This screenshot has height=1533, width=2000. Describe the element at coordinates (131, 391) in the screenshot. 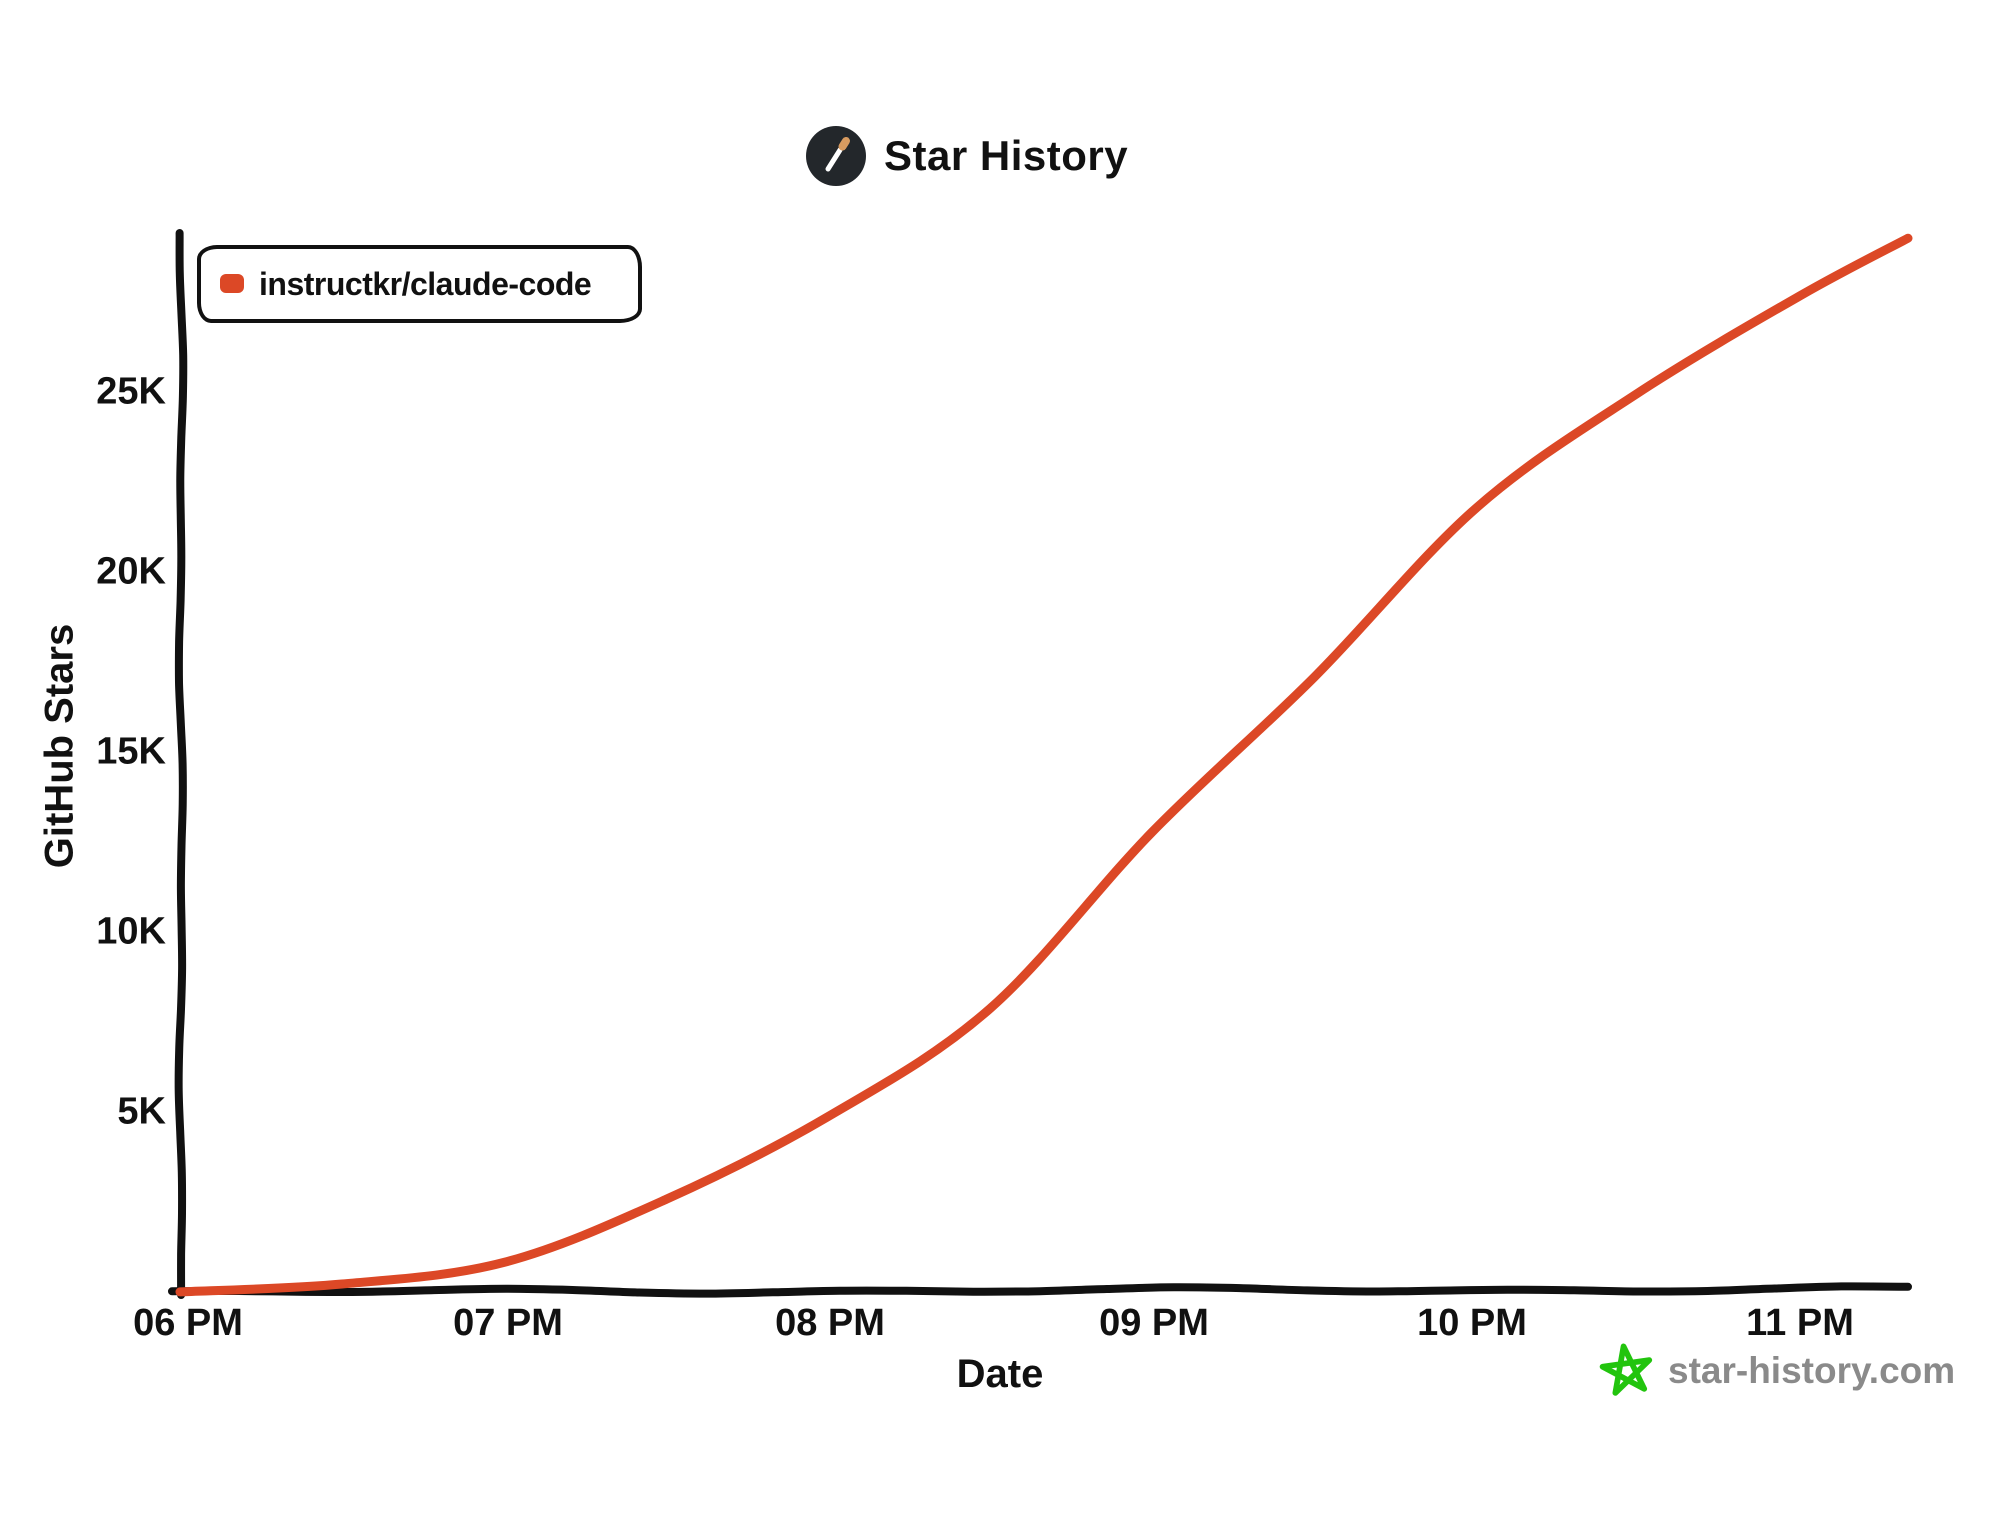

I see `y-tick-label-25k: 25K` at that location.